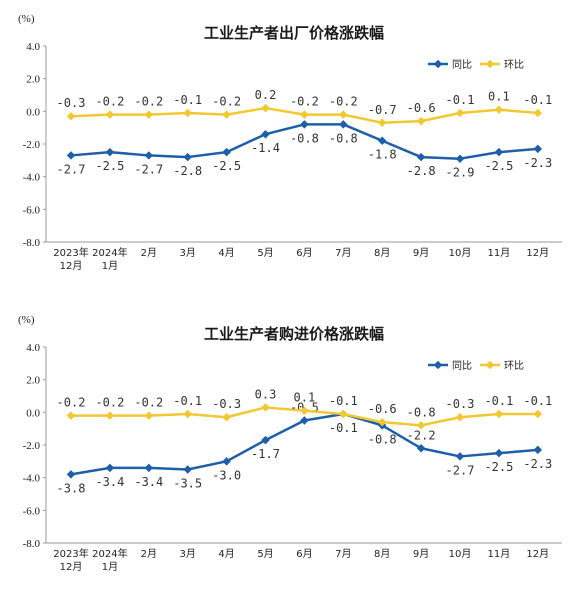 Image resolution: width=584 pixels, height=602 pixels. I want to click on data-label-1: -1.8, so click(382, 155).